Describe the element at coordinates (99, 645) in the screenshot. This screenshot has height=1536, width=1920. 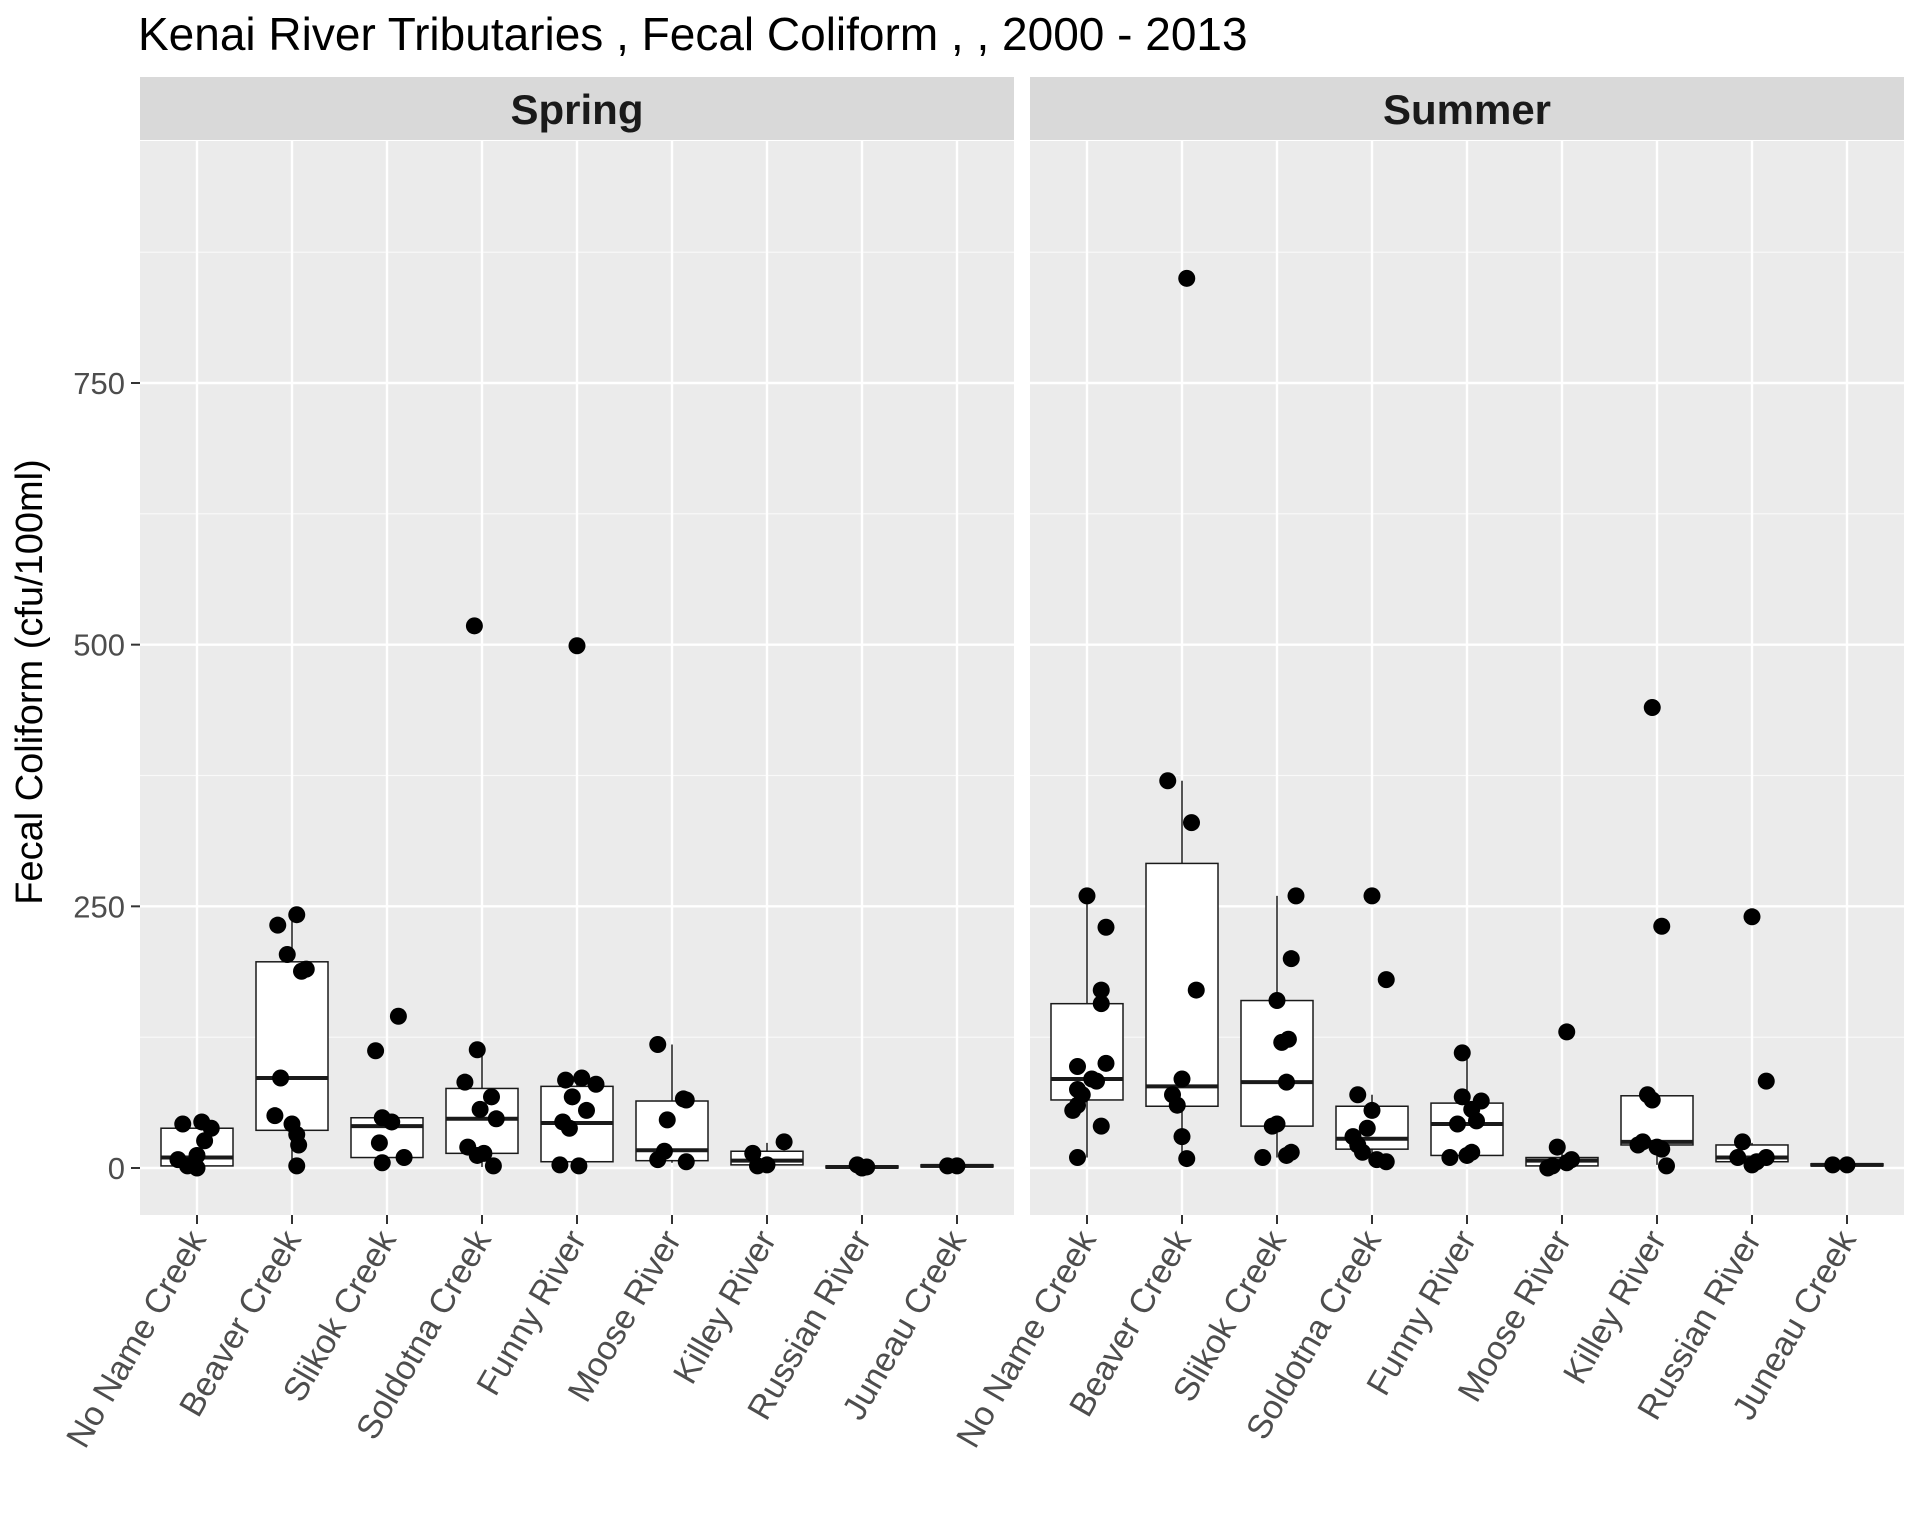
I see `y-tick-label: 500` at that location.